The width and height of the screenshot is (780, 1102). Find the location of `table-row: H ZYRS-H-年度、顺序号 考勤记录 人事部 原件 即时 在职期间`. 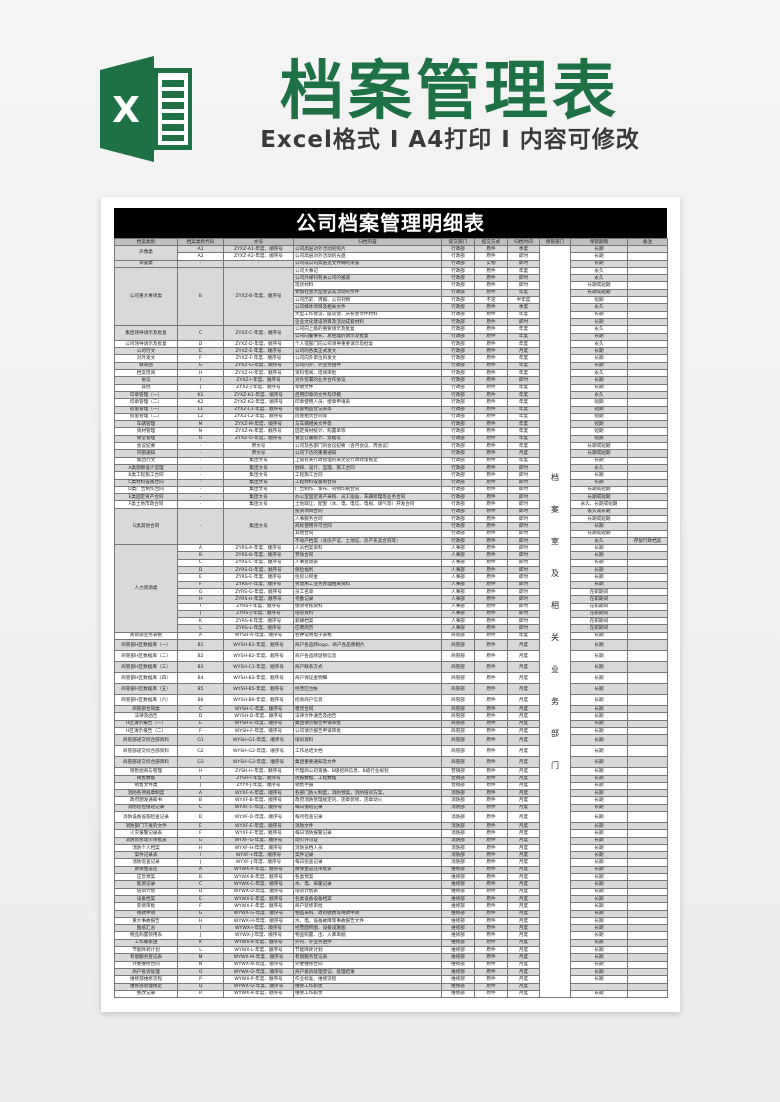

table-row: H ZYRS-H-年度、顺序号 考勤记录 人事部 原件 即时 在职期间 is located at coordinates (391, 599).